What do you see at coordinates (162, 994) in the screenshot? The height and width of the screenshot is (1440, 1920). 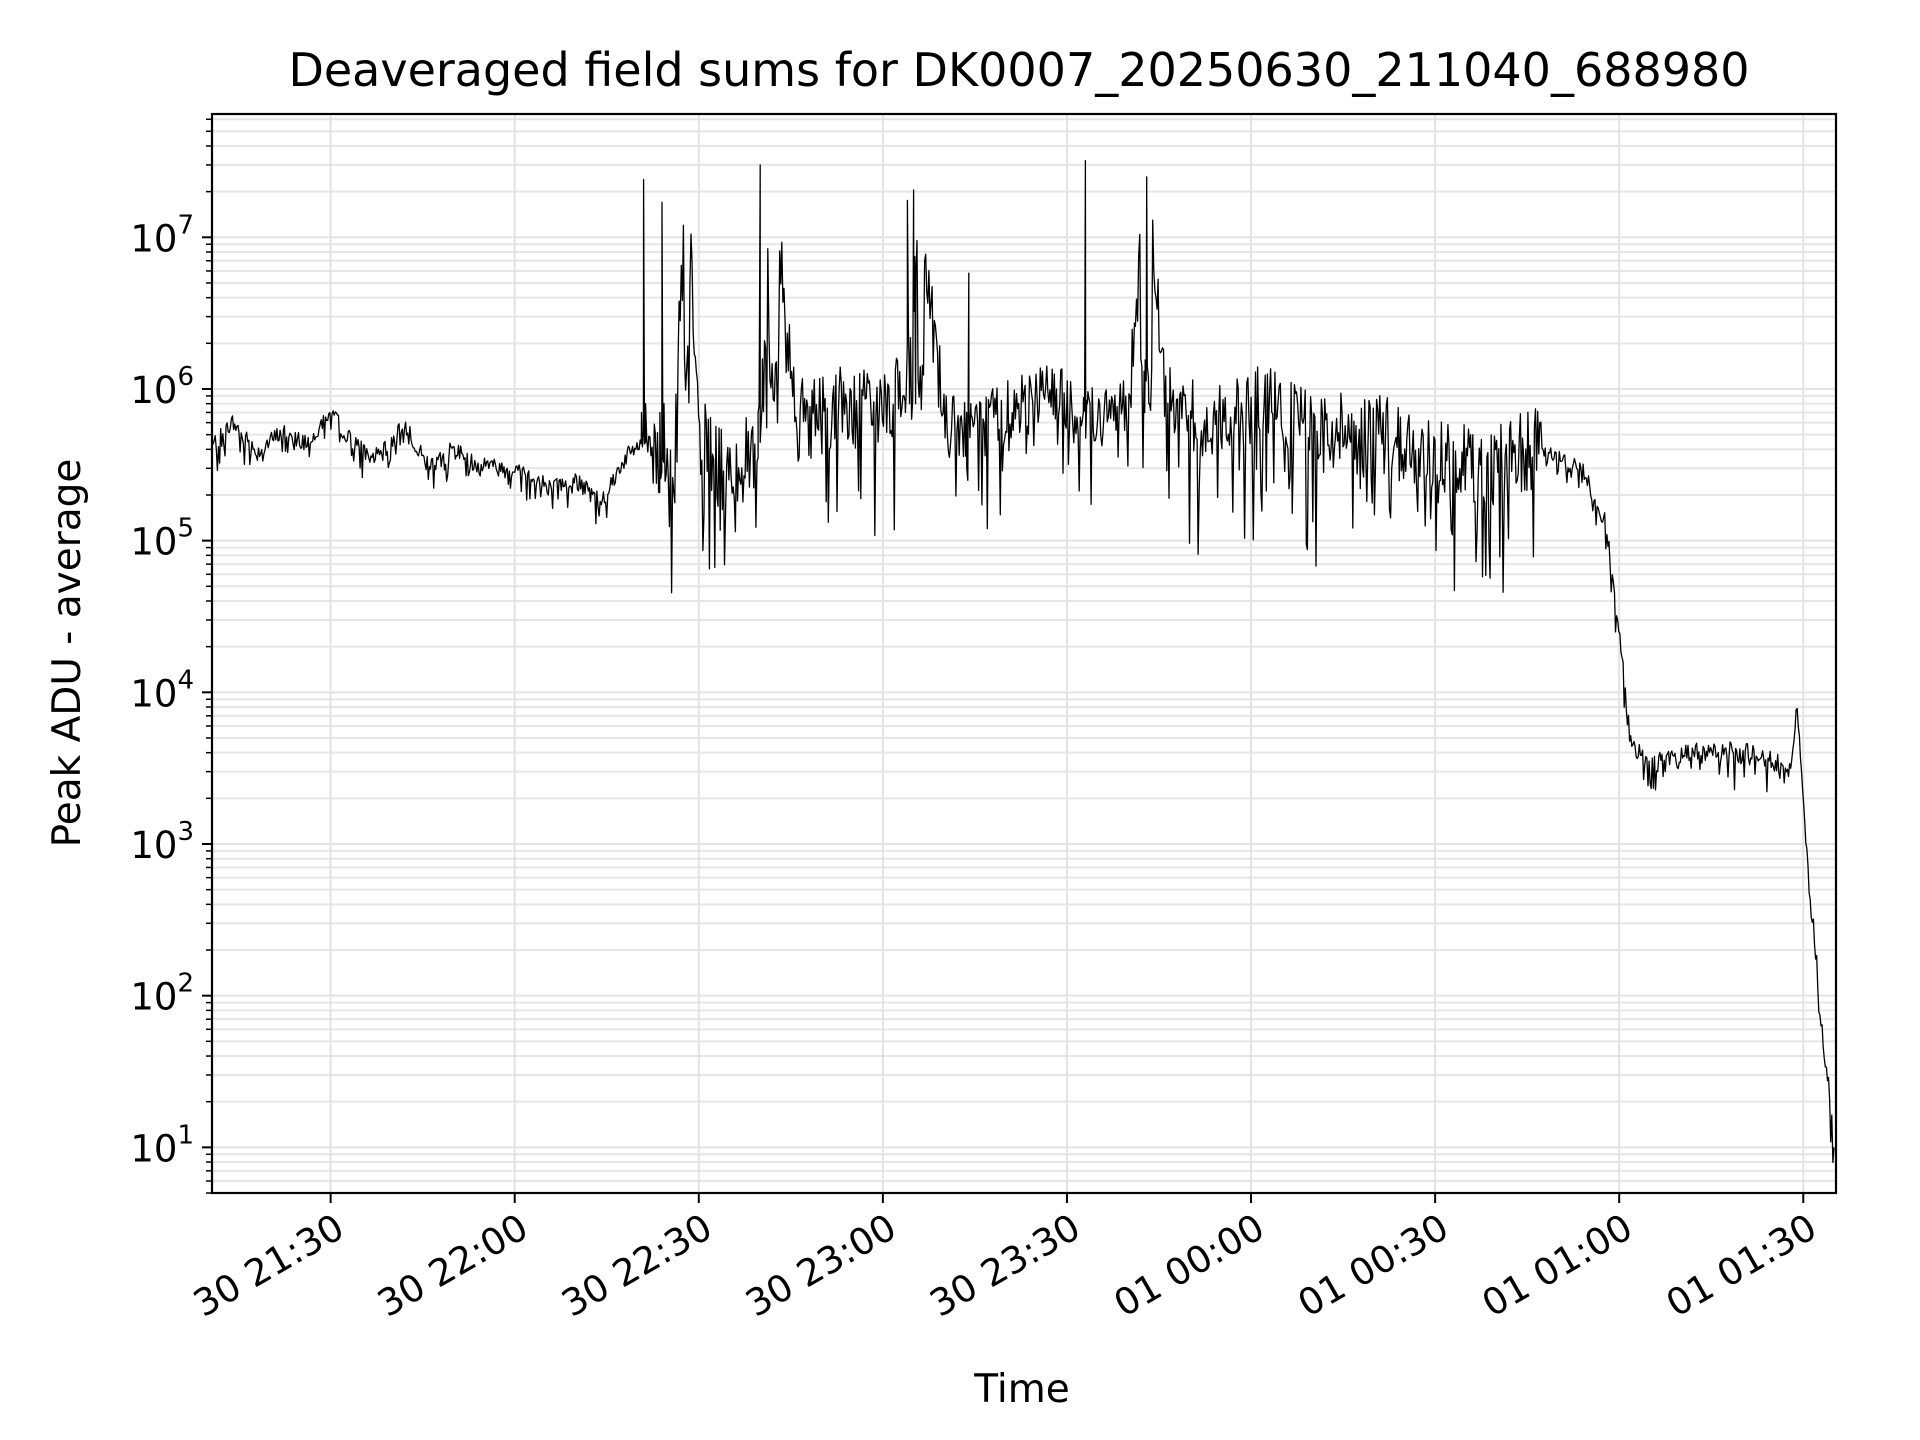 I see `y-tick-label: 10²` at bounding box center [162, 994].